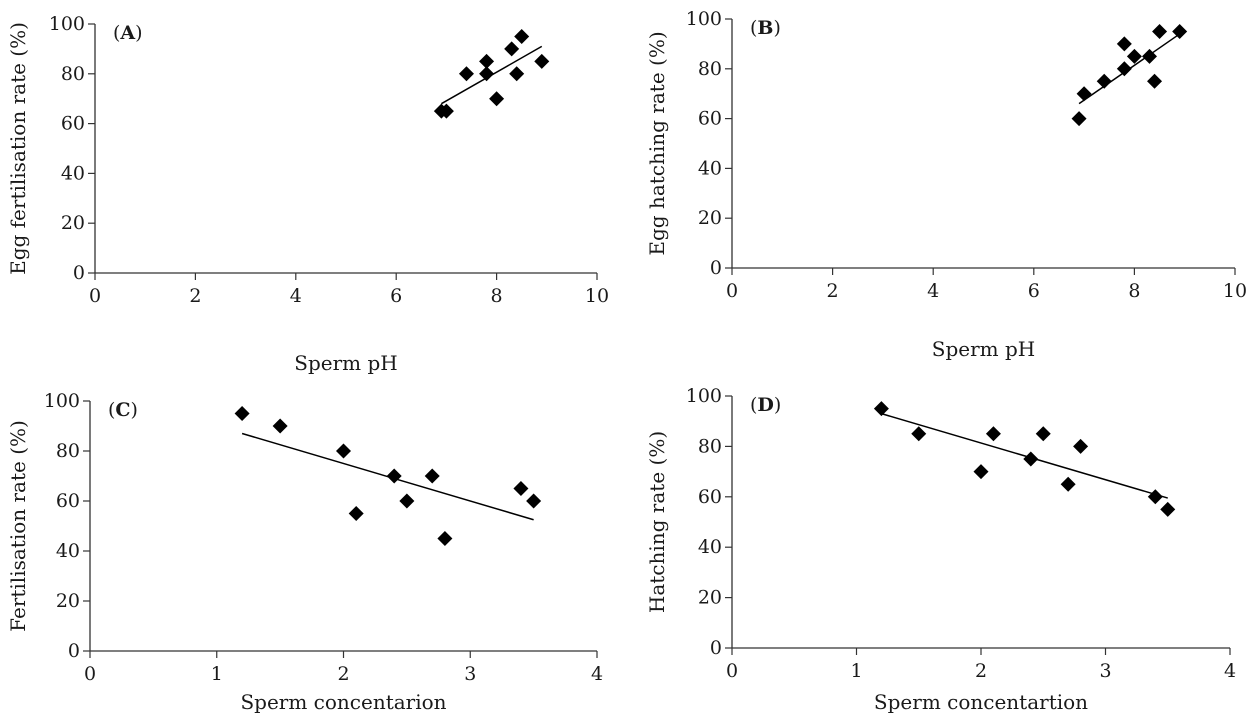 Image resolution: width=1252 pixels, height=719 pixels. What do you see at coordinates (18, 148) in the screenshot?
I see `y-axis-label: Egg fertilisation rate (%)` at bounding box center [18, 148].